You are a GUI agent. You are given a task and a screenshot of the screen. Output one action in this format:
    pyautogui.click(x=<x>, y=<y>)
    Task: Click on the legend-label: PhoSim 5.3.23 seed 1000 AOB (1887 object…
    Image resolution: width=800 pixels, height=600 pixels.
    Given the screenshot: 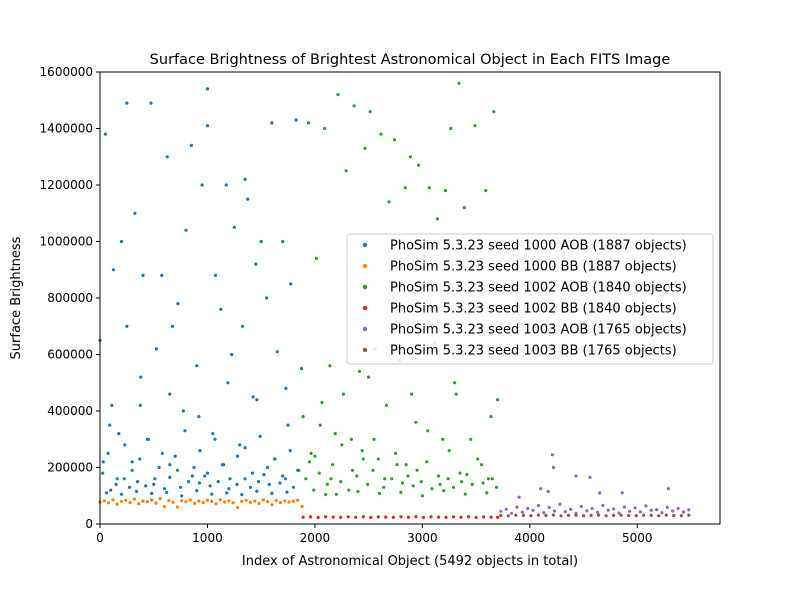 What is the action you would take?
    pyautogui.click(x=538, y=246)
    